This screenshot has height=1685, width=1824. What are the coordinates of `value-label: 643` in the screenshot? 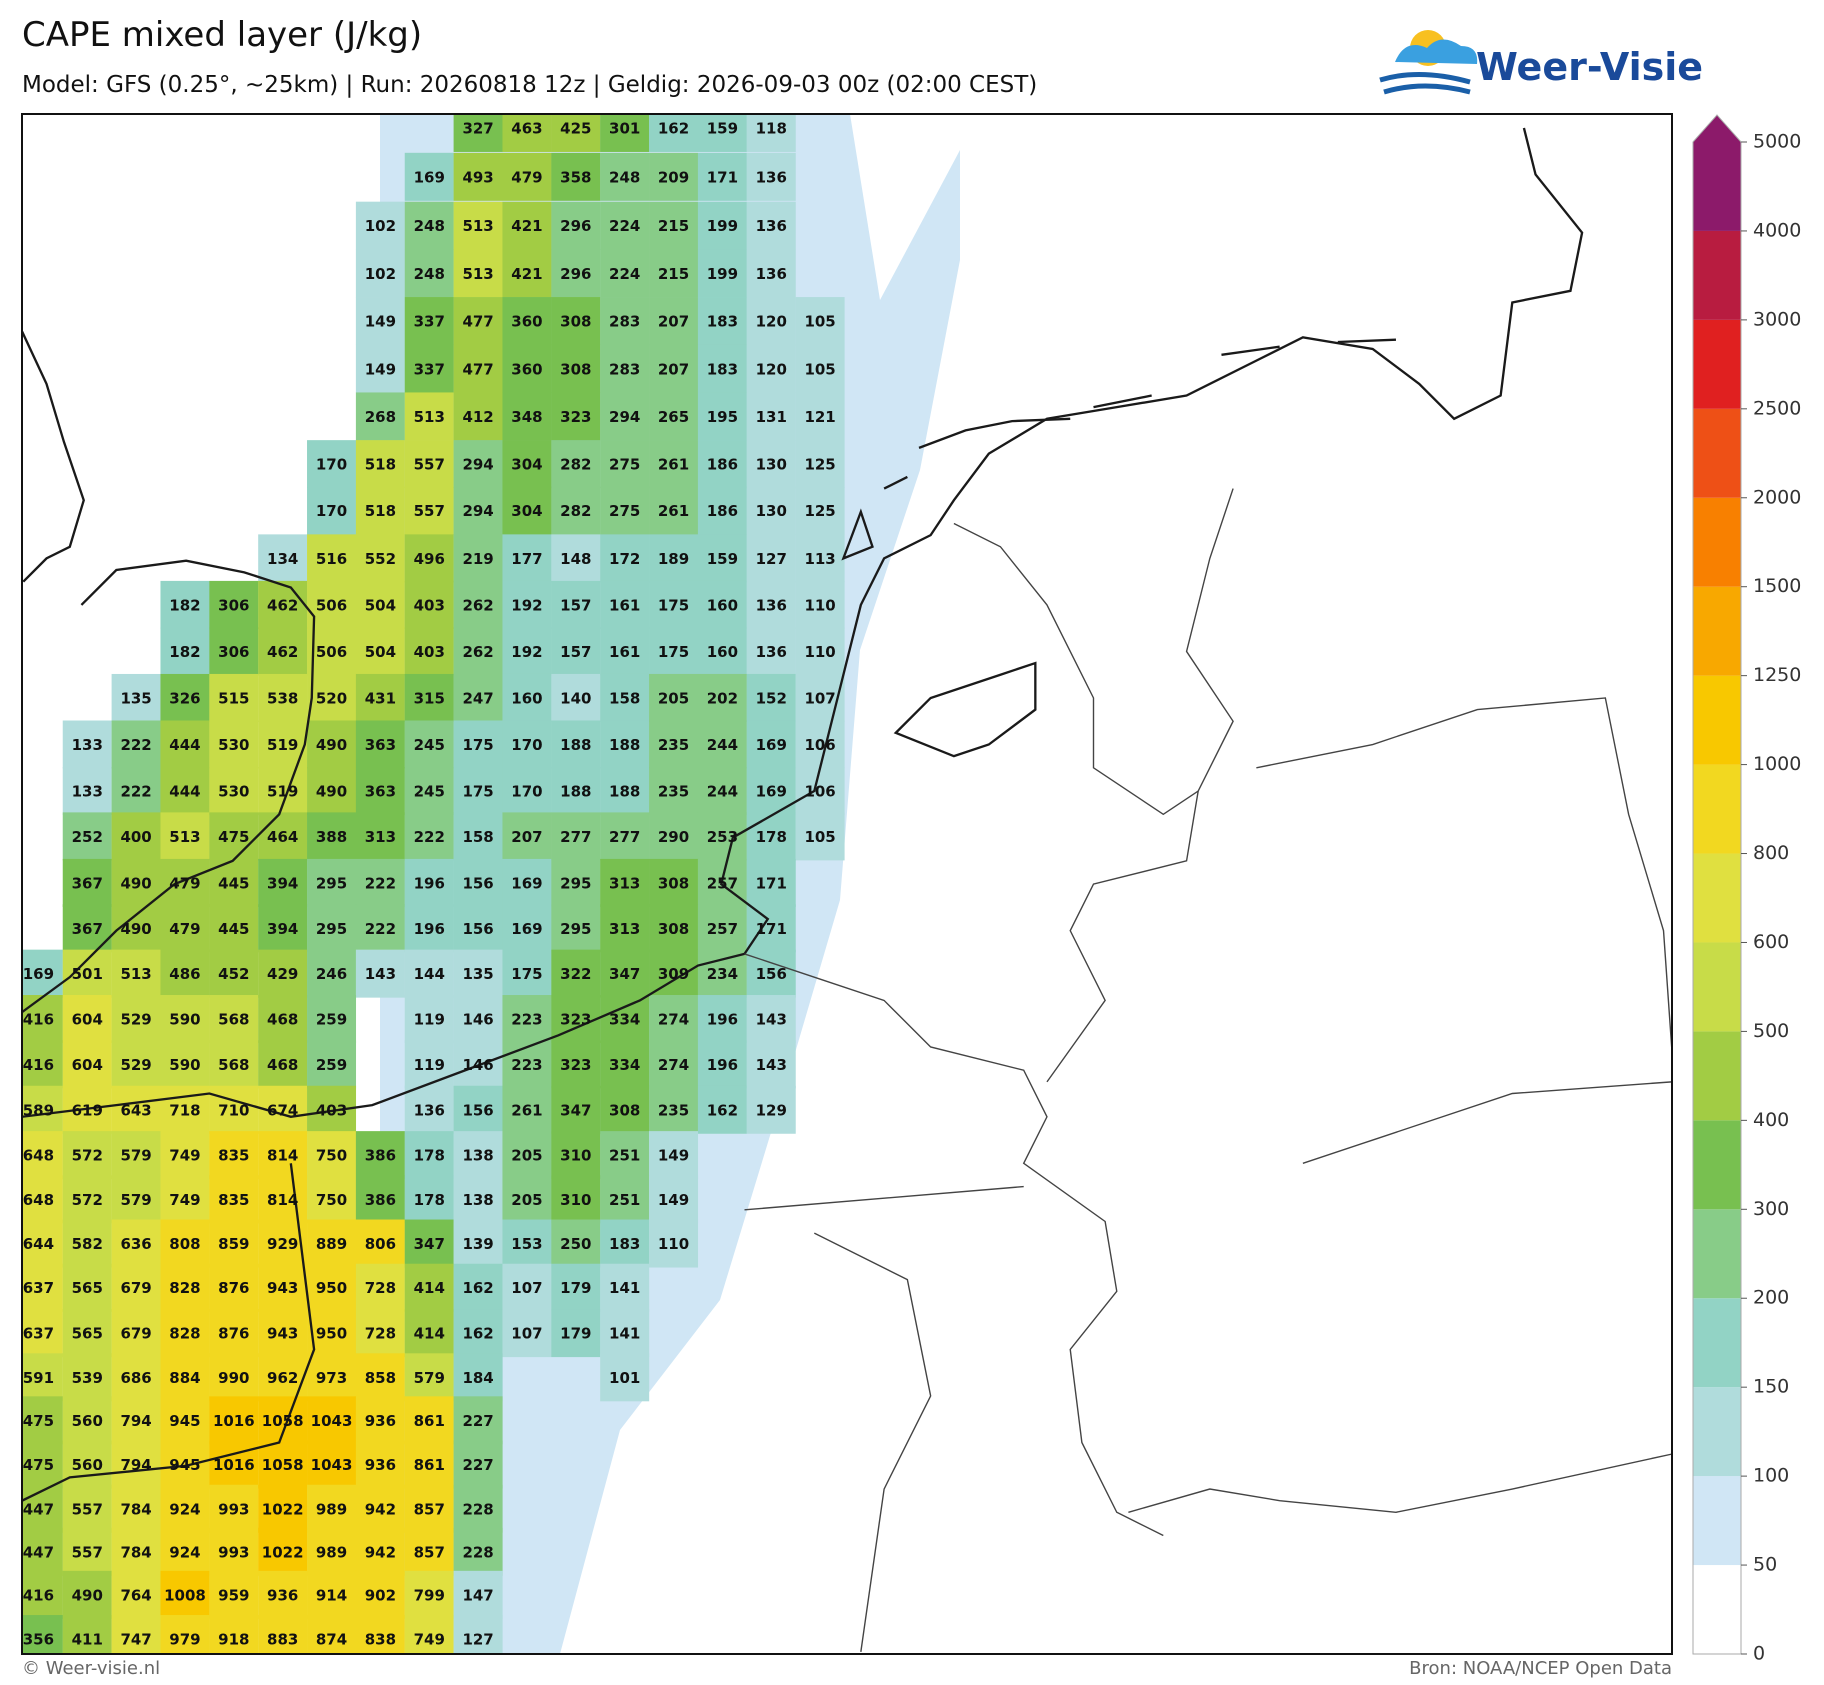 It's located at (135, 1110).